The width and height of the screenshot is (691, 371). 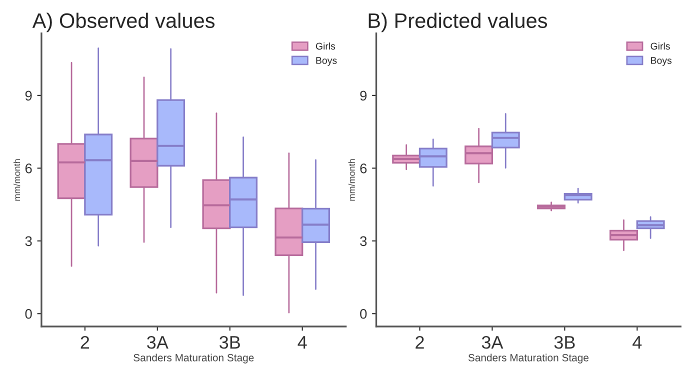 I want to click on chart-title: A) Observed values, so click(x=123, y=22).